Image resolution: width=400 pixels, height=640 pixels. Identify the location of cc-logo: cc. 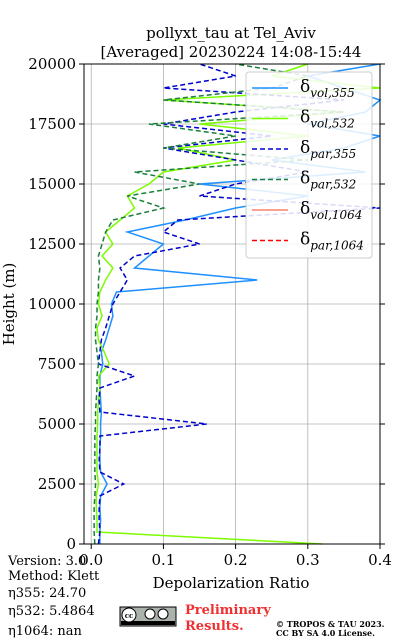
(148, 616).